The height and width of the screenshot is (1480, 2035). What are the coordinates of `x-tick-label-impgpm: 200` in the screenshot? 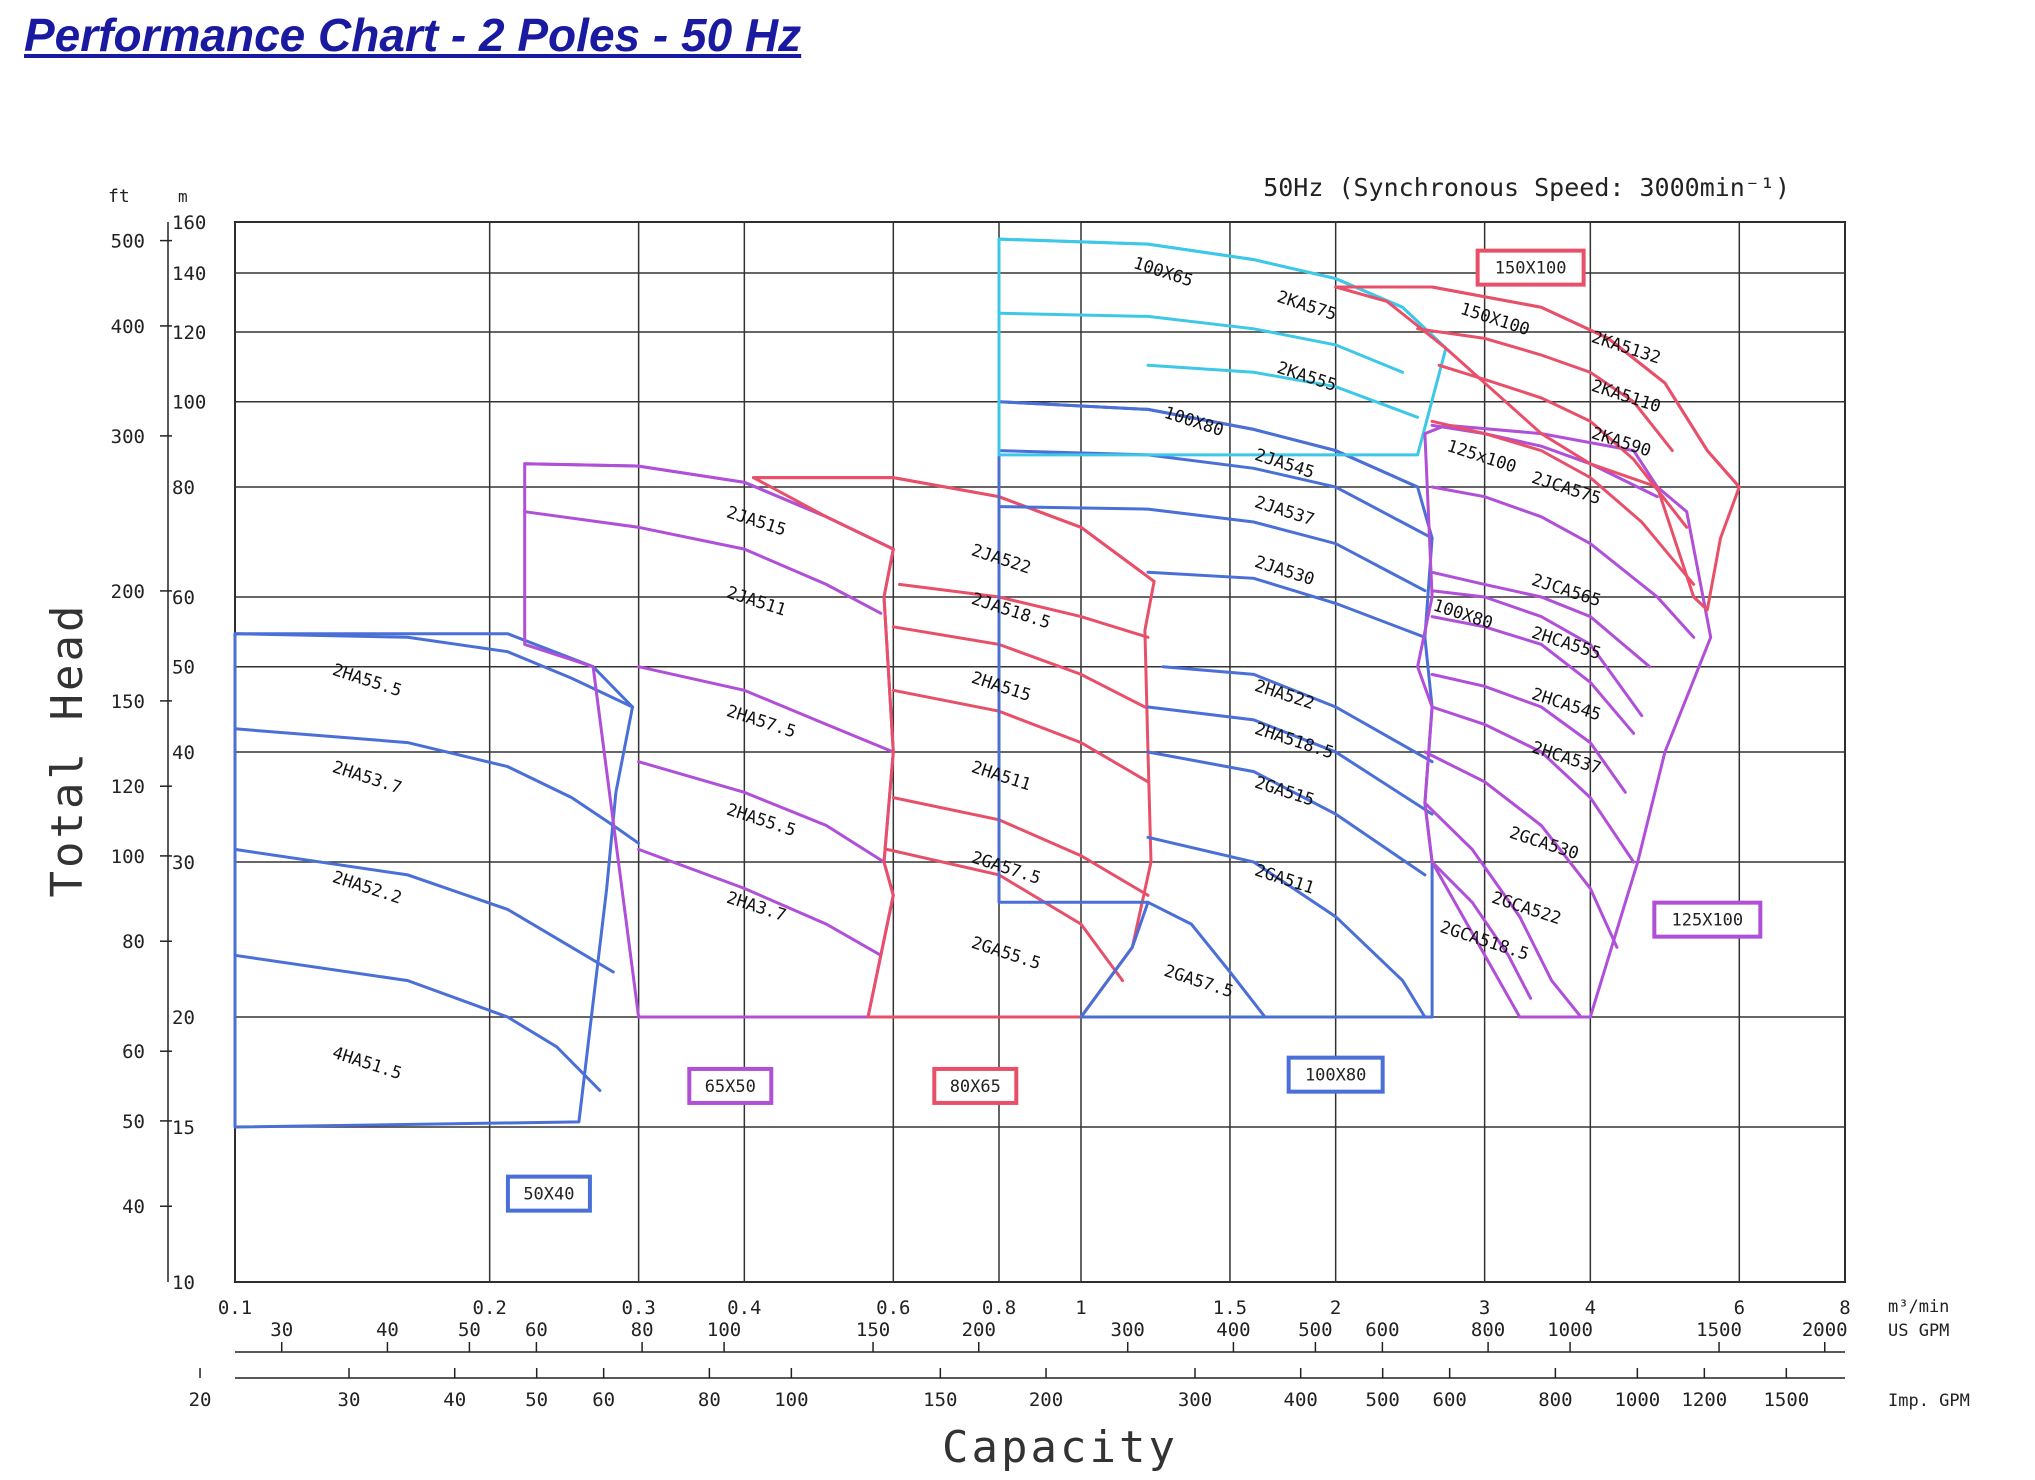 It's located at (1046, 1400).